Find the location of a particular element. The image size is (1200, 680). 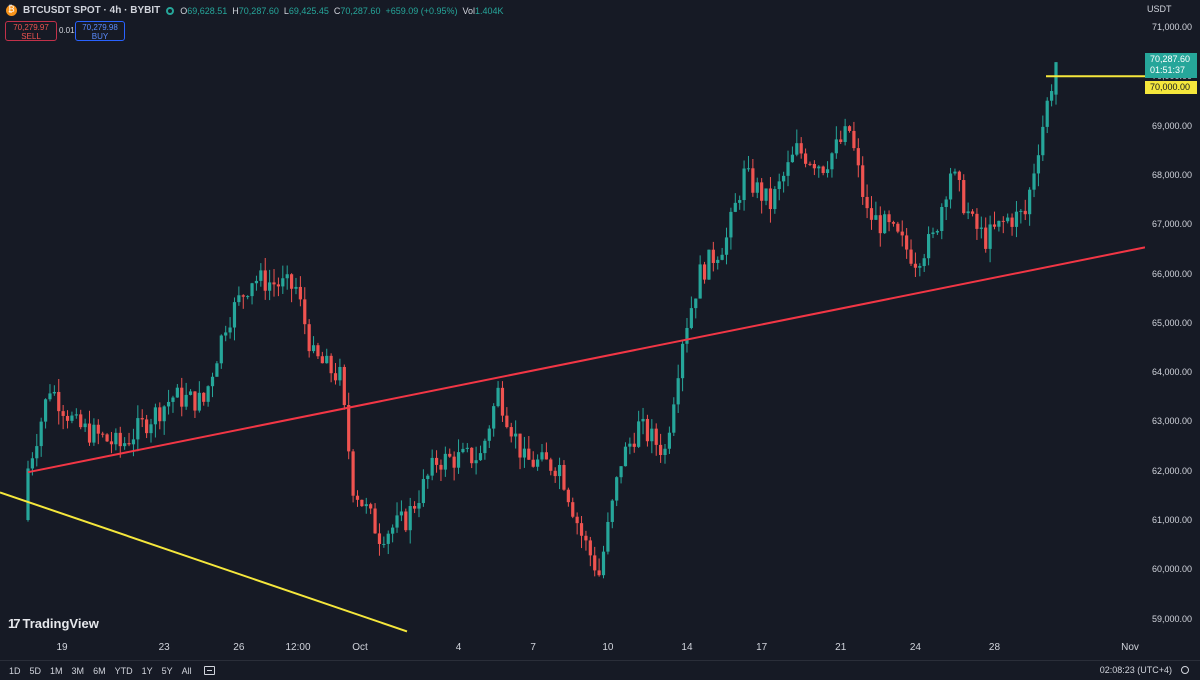

ohlc-item: Vol1.404K is located at coordinates (483, 11).